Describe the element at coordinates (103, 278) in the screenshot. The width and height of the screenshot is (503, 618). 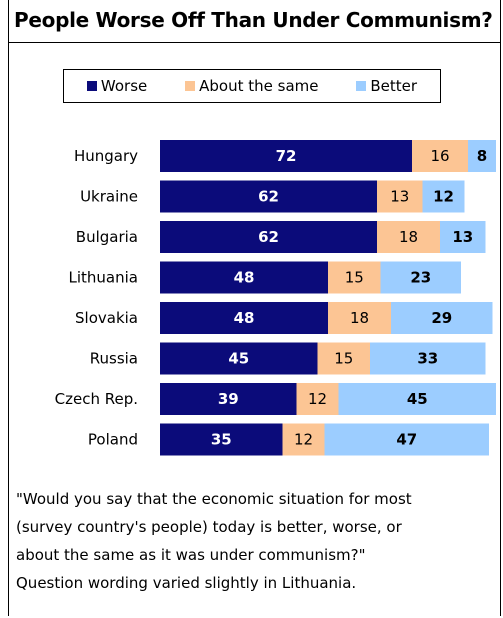
I see `category-label: Lithuania` at that location.